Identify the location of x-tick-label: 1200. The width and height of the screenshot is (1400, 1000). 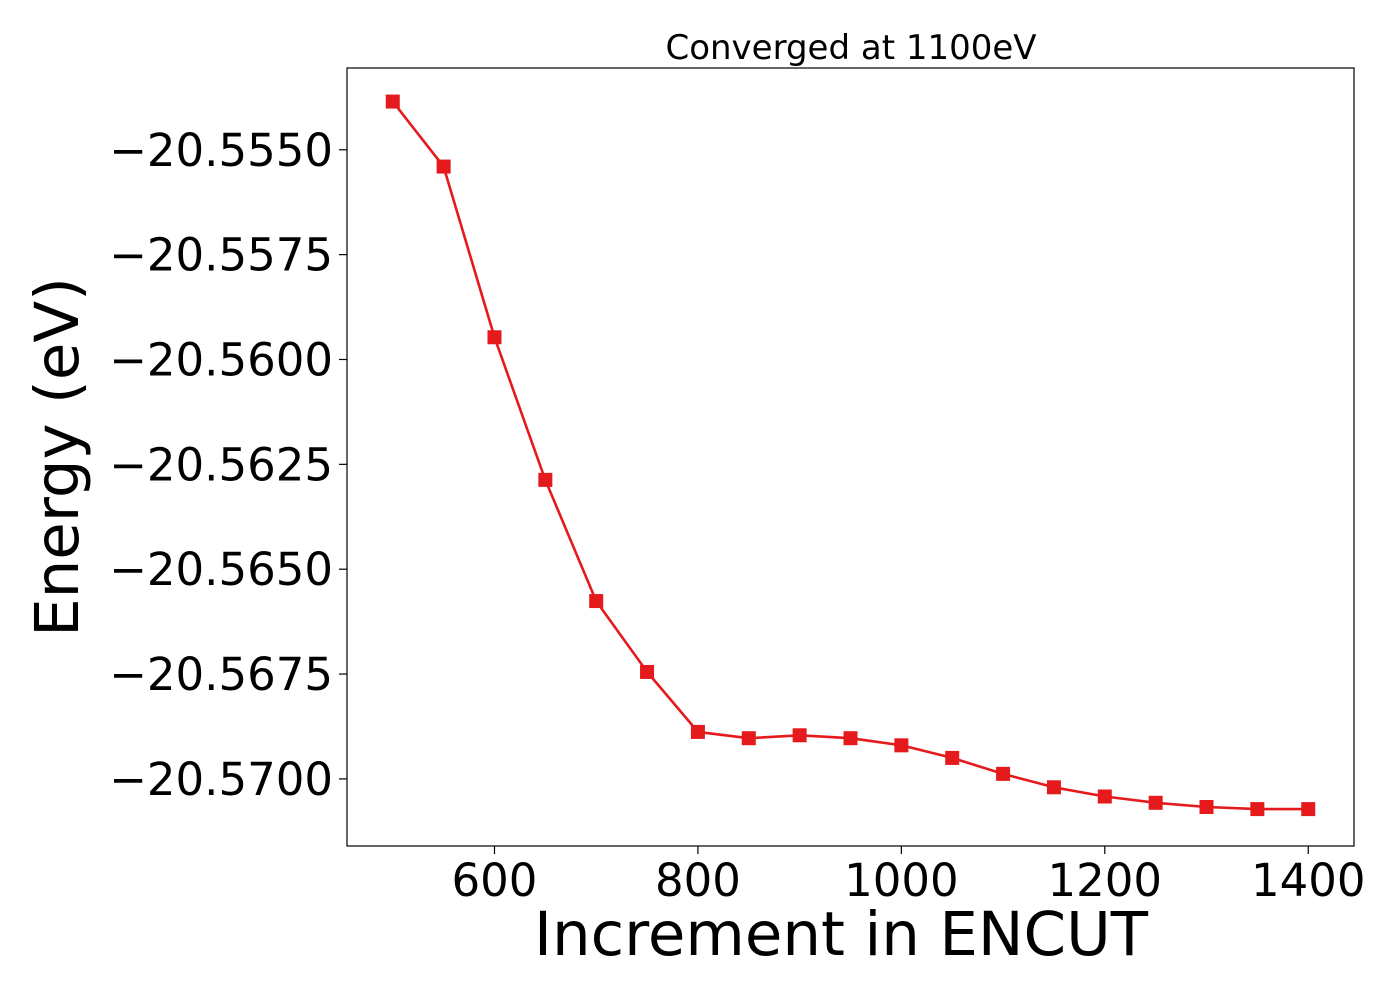
(1105, 880).